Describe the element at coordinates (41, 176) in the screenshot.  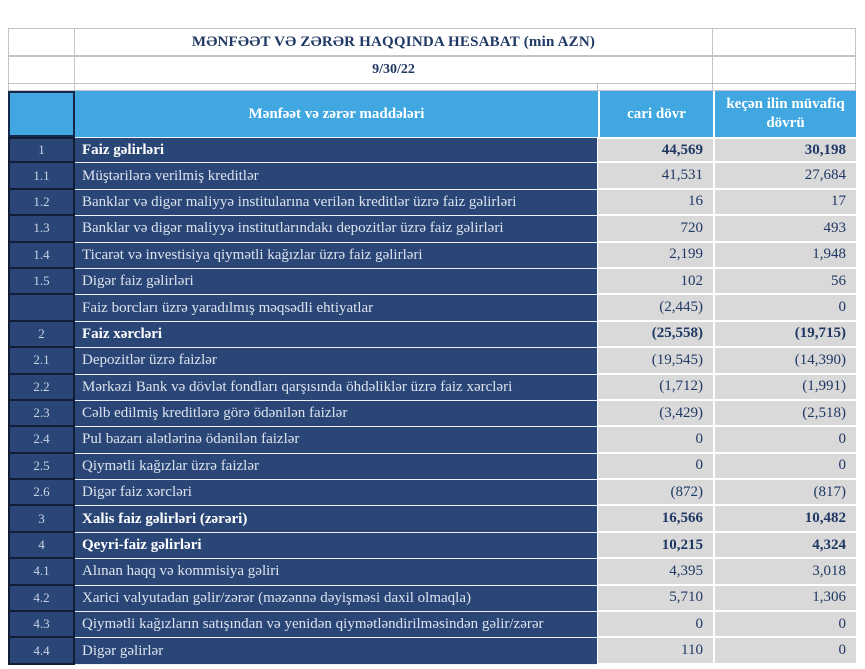
I see `row-number: 1.1` at that location.